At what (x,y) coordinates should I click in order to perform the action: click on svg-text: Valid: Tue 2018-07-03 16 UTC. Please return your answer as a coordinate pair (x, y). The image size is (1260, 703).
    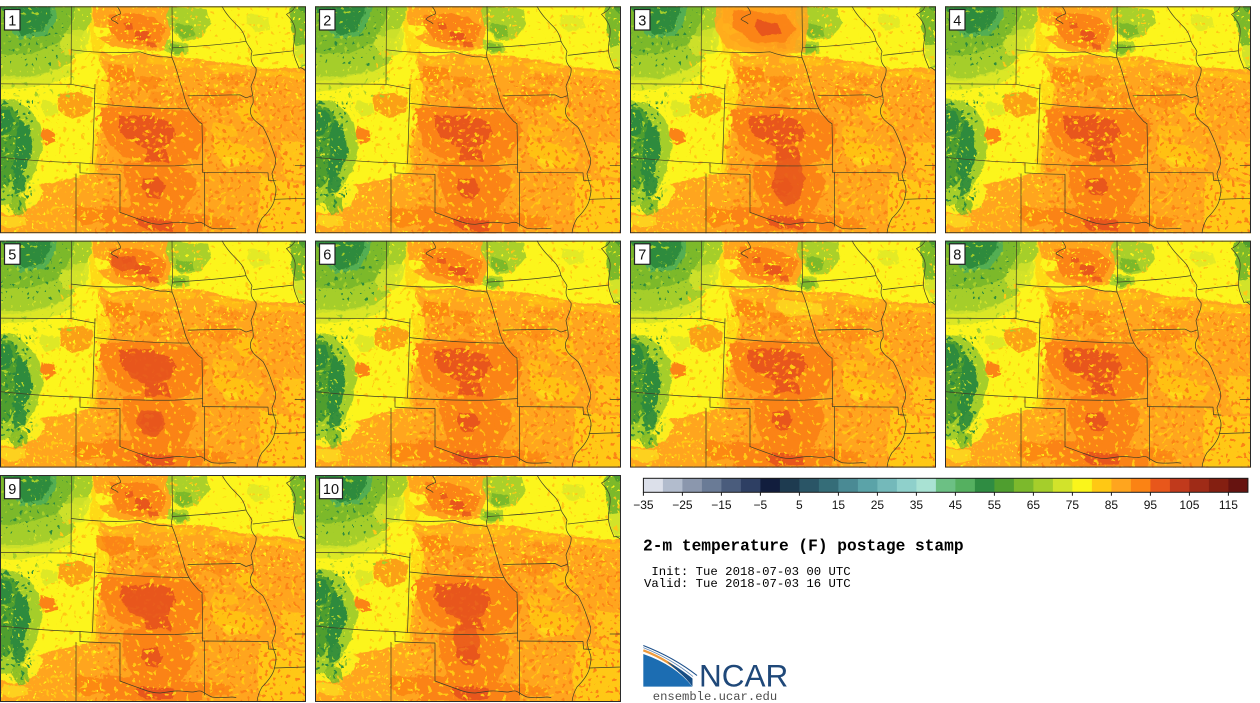
    Looking at the image, I should click on (747, 584).